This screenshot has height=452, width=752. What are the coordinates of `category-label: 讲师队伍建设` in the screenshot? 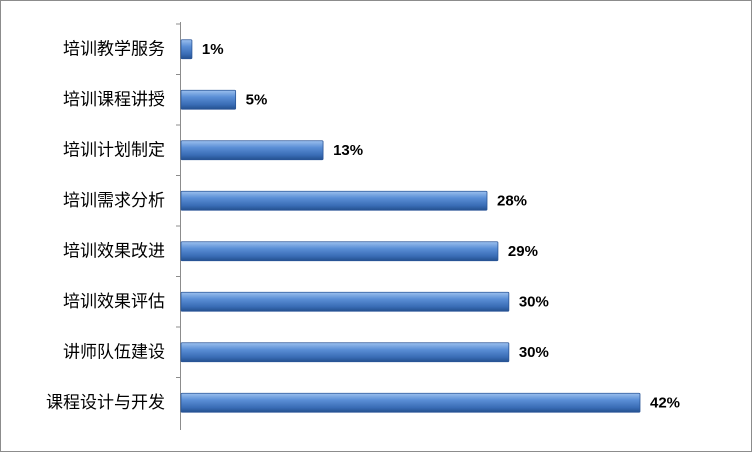 It's located at (114, 352).